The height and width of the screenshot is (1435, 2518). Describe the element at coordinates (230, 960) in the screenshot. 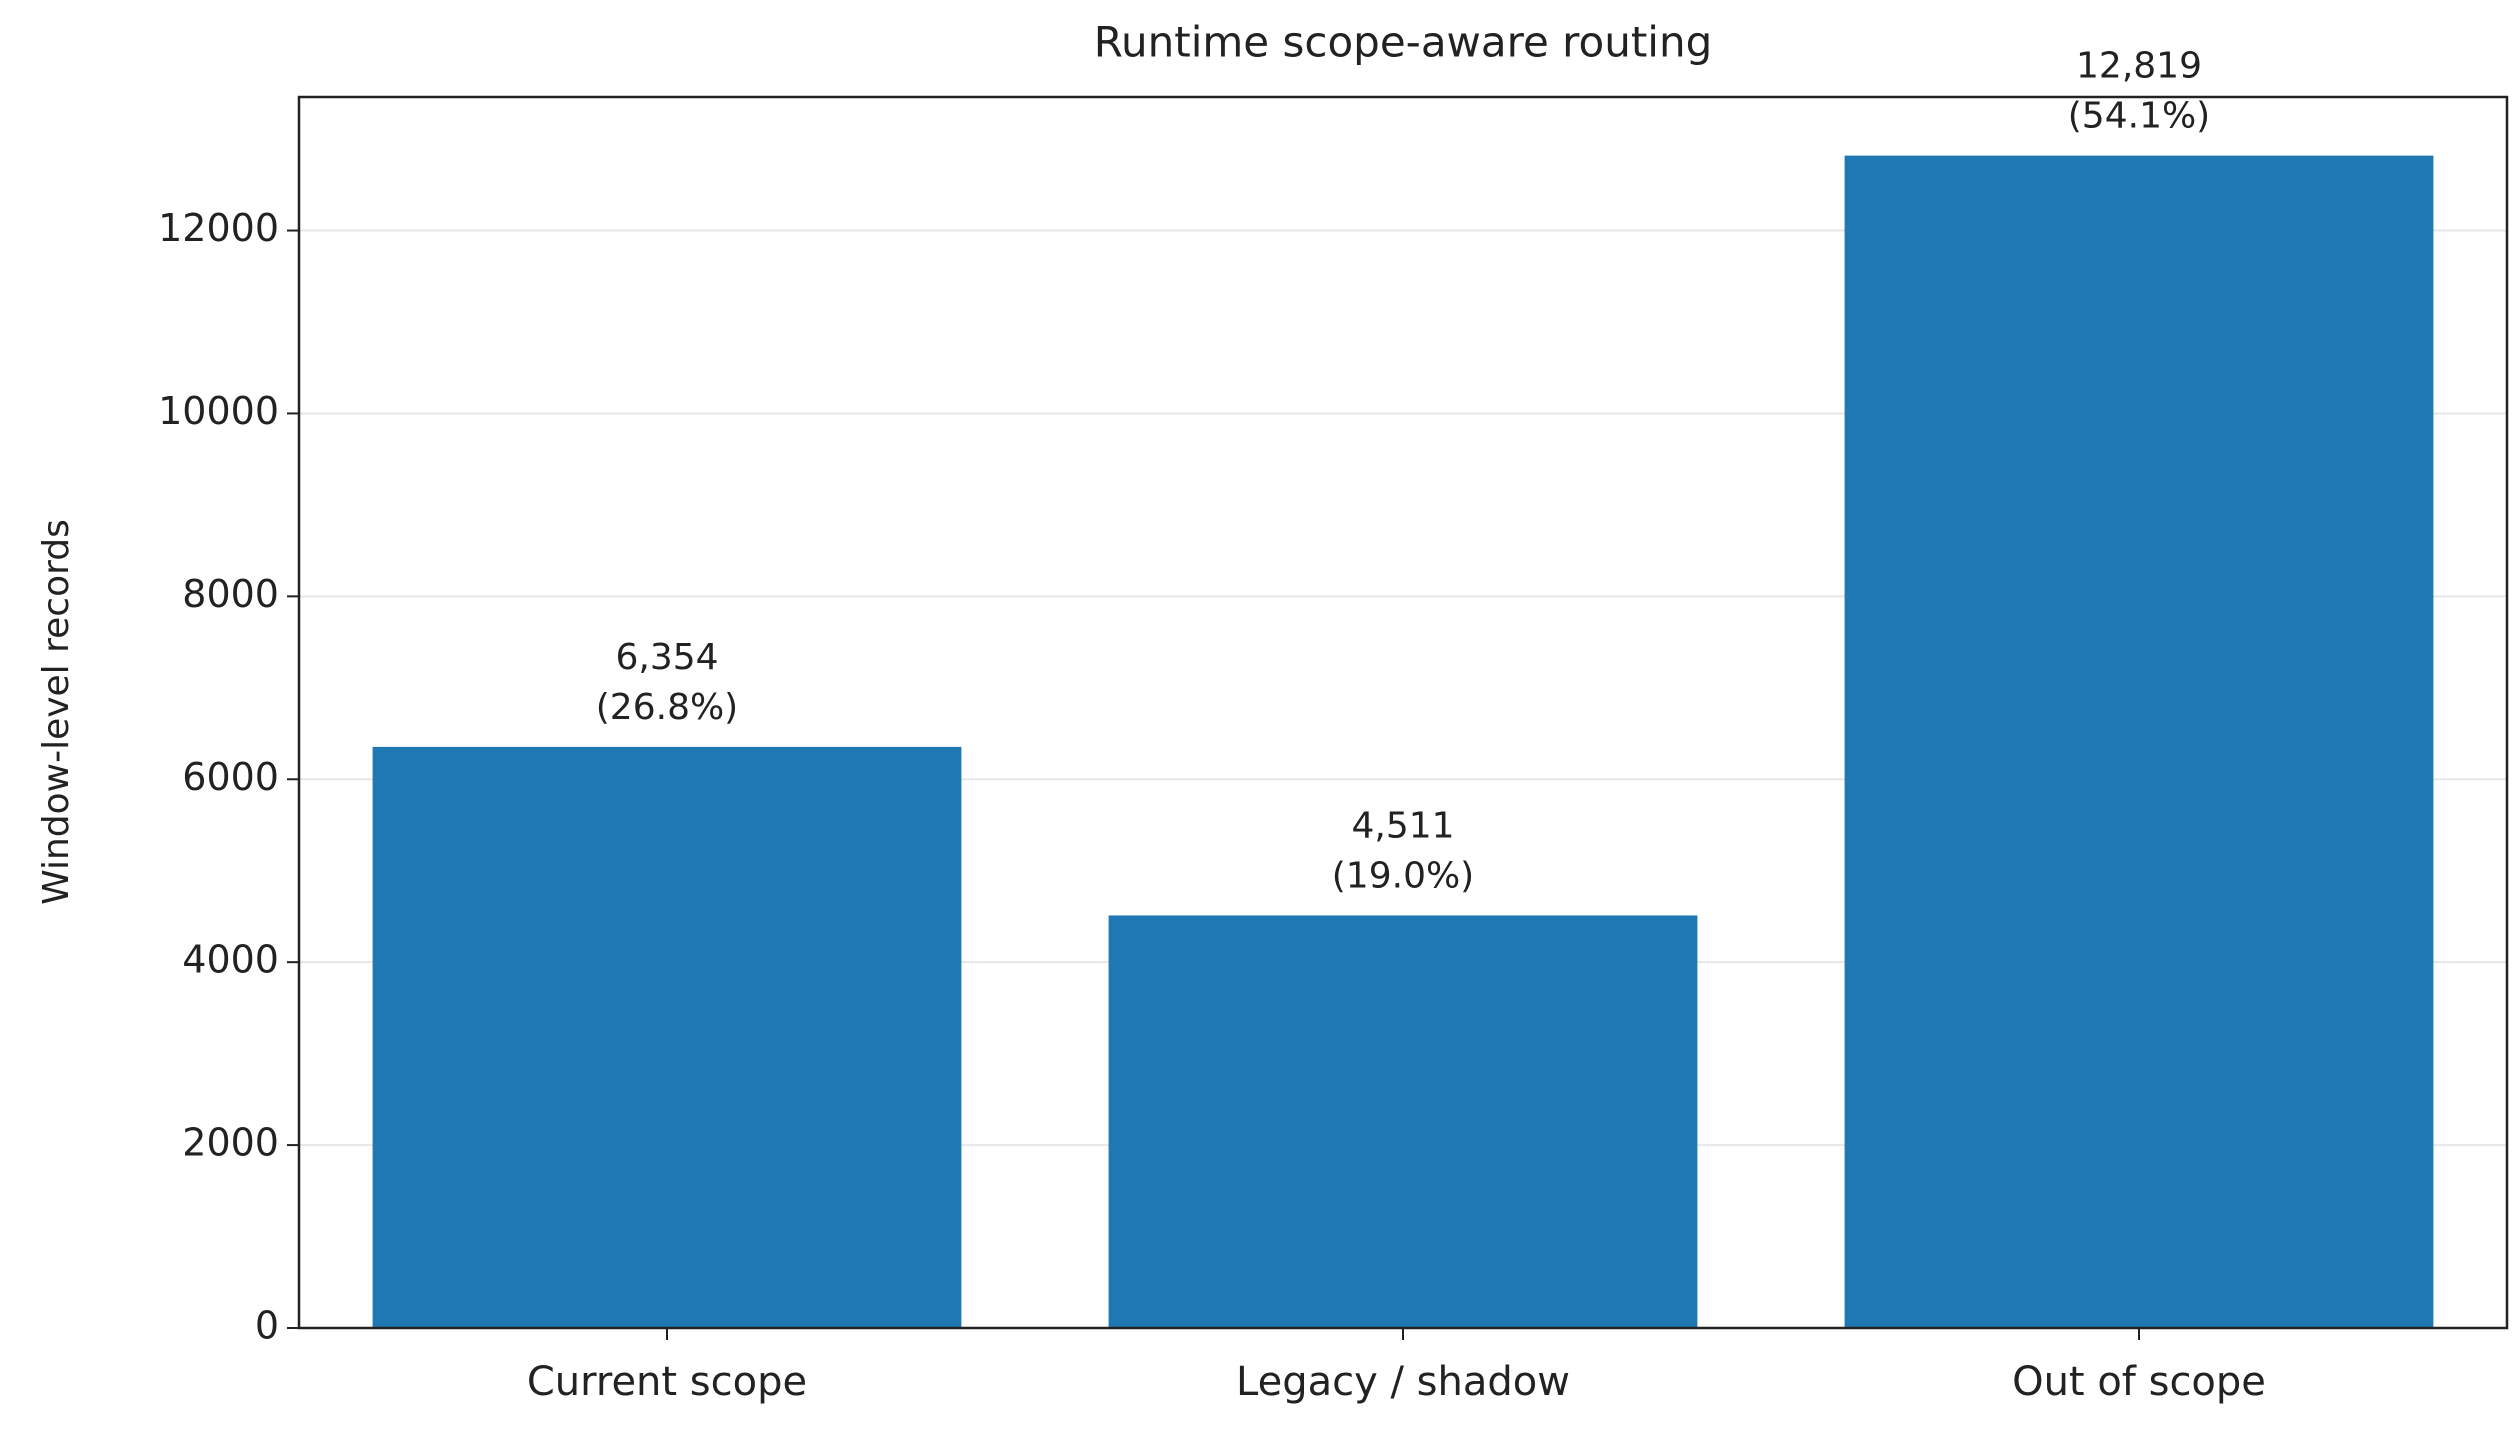

I see `y-tick-label: 4000` at that location.